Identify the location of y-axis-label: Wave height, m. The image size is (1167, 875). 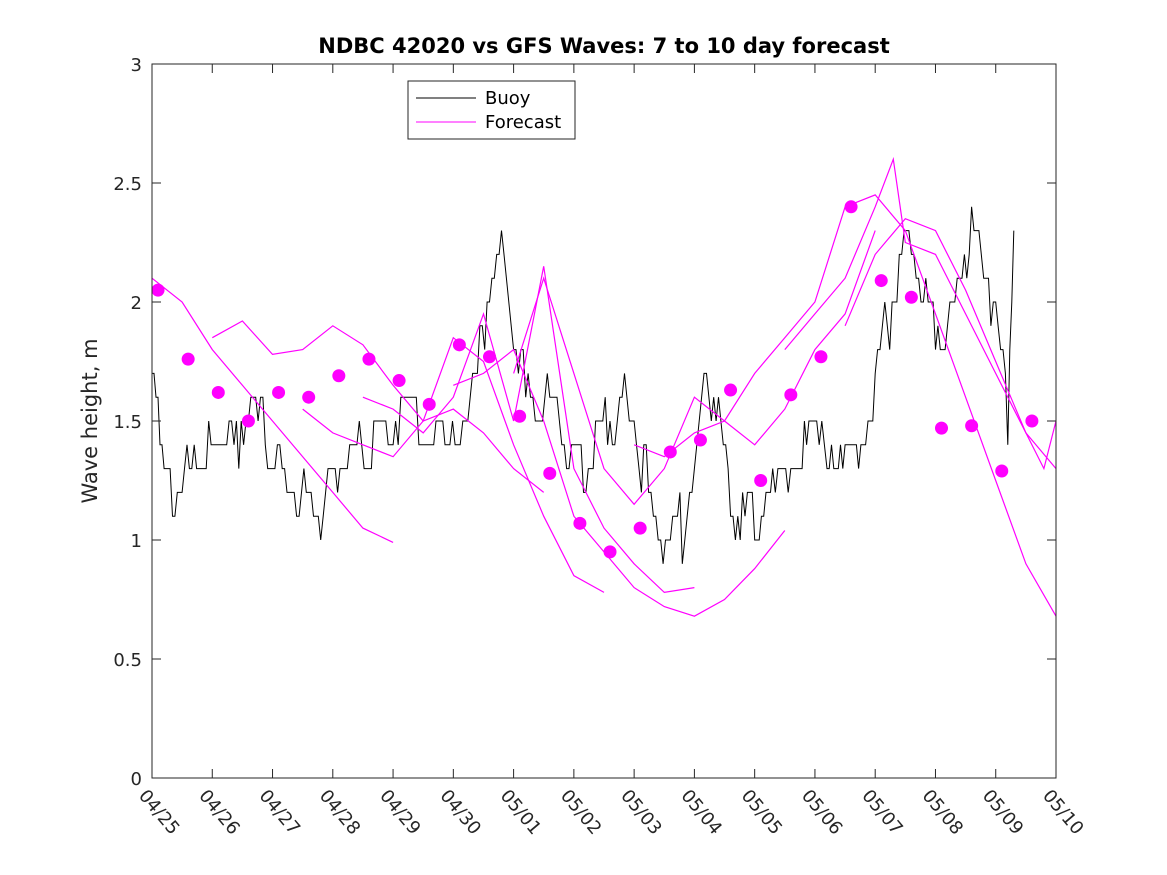
(90, 420).